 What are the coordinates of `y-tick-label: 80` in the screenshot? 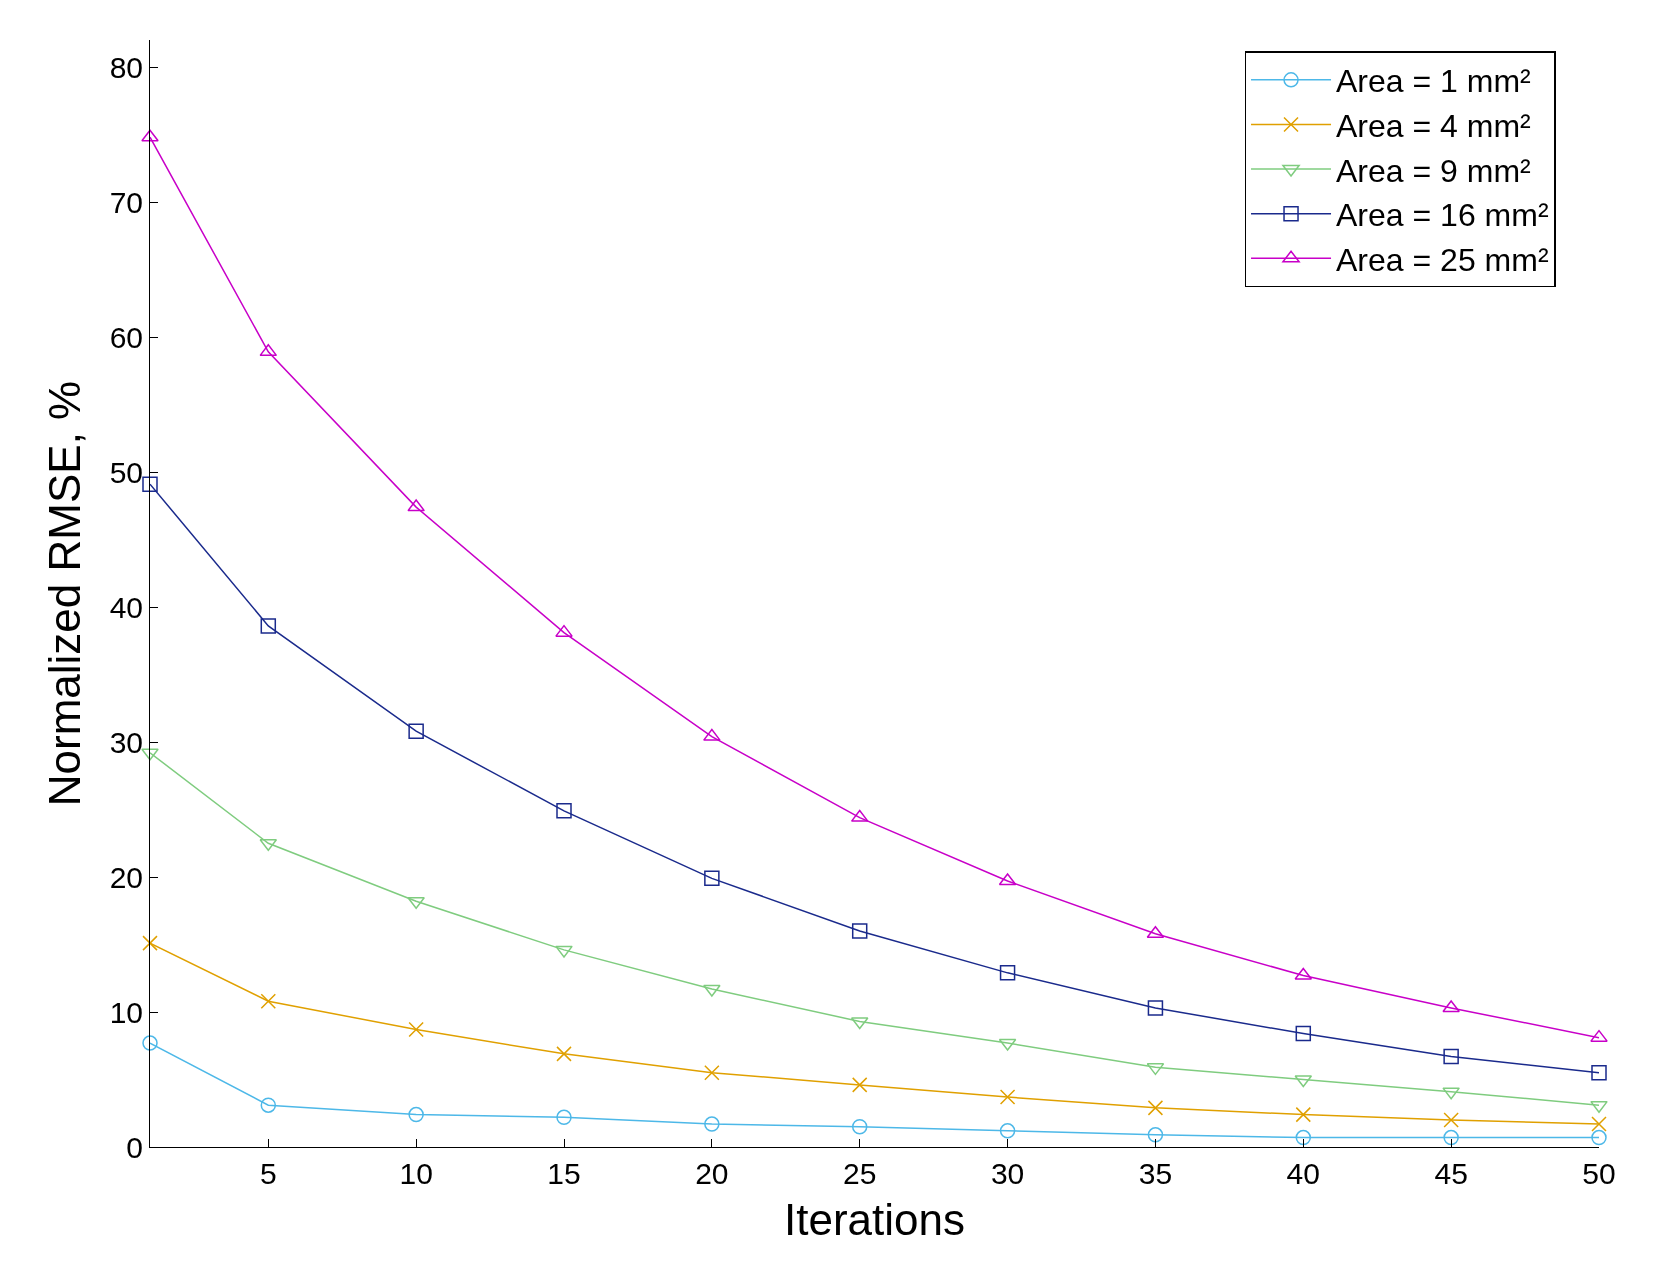 It's located at (126, 67).